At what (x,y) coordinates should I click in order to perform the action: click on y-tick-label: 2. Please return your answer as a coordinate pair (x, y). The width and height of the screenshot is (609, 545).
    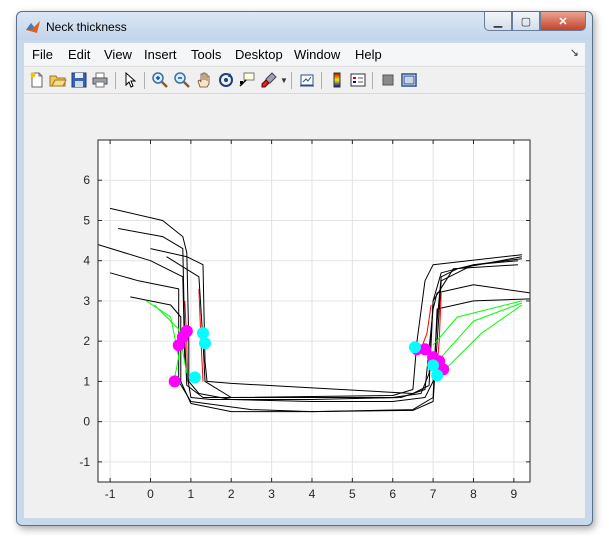
    Looking at the image, I should click on (86, 341).